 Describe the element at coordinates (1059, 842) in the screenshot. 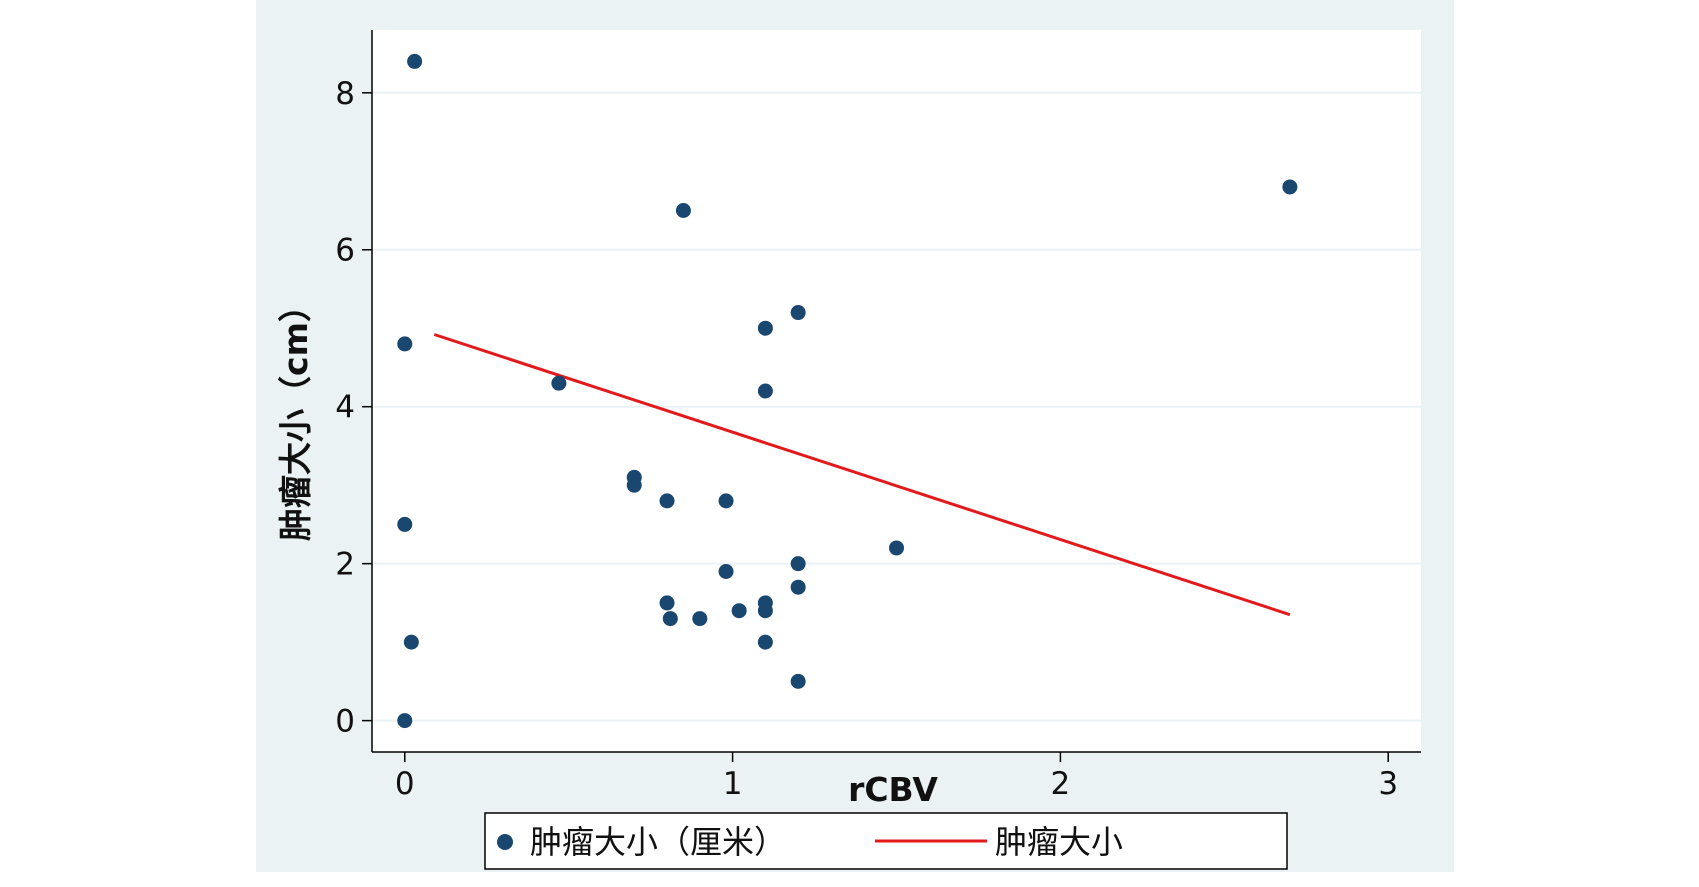

I see `legend-label-line: 肿瘤大小` at that location.